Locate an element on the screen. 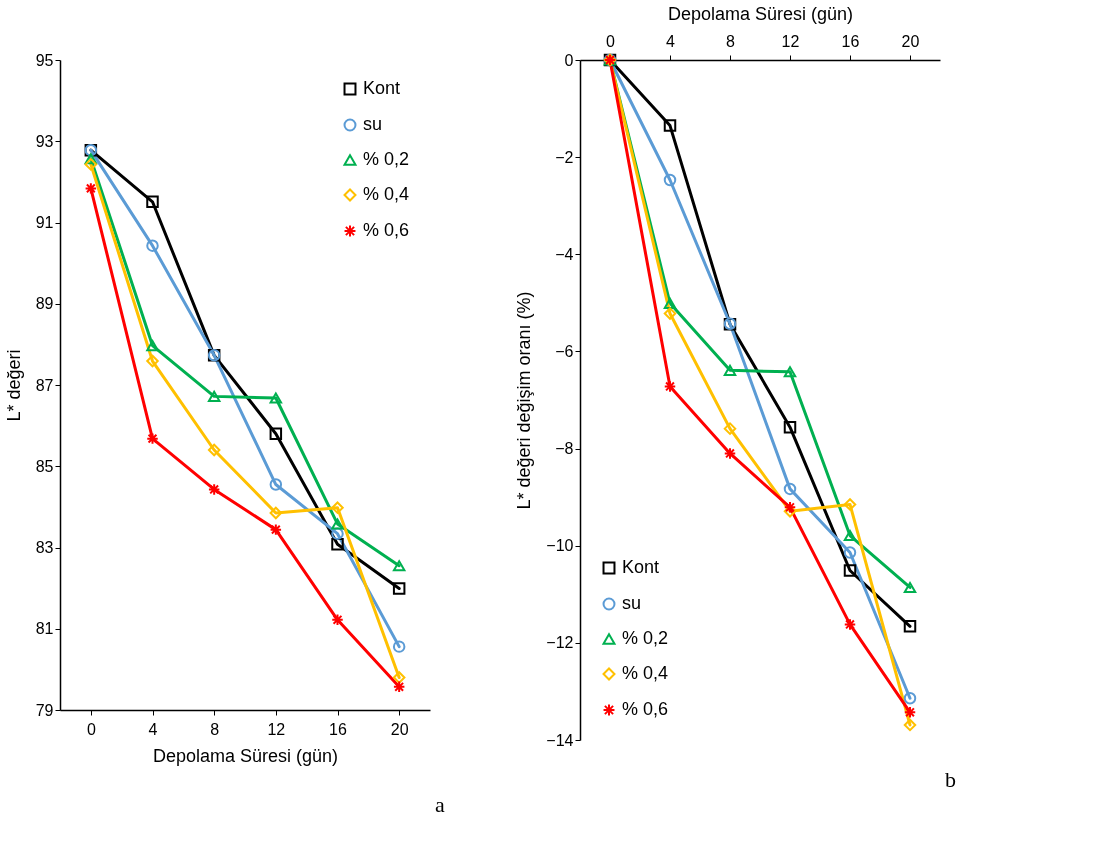 This screenshot has width=1093, height=848. text: a is located at coordinates (440, 804).